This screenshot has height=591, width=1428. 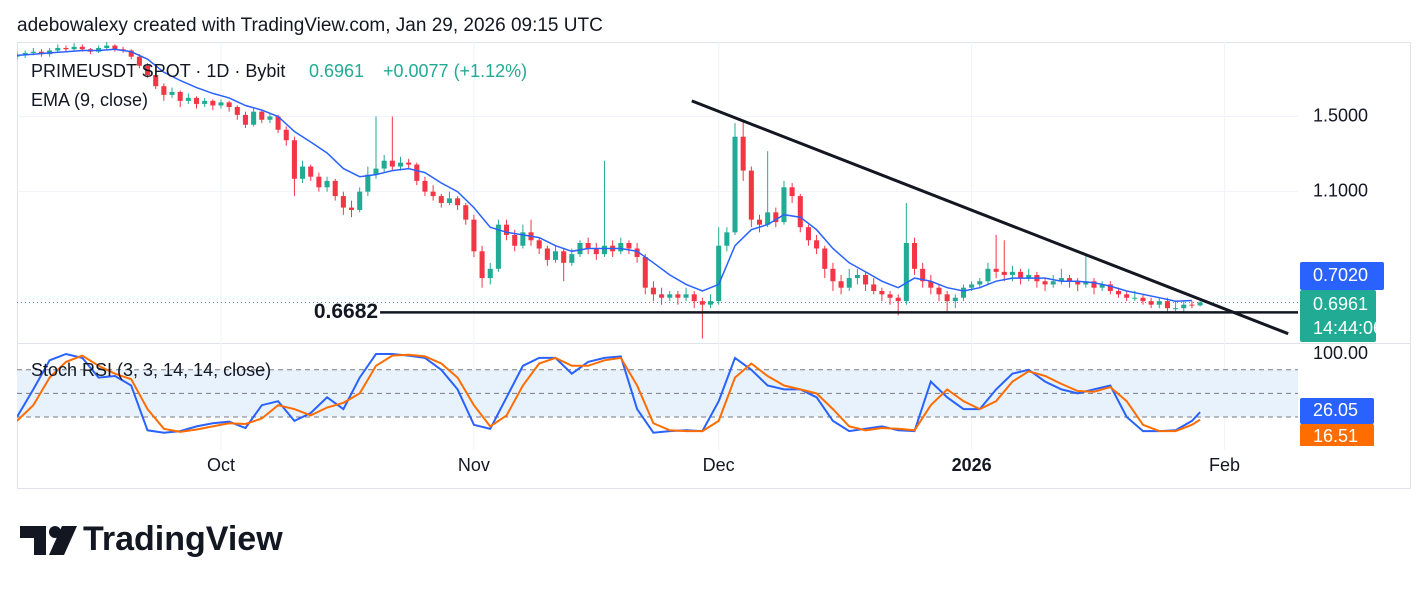 What do you see at coordinates (158, 71) in the screenshot?
I see `symbol: PRIMEUSDT SPOT · 1D · Bybit` at bounding box center [158, 71].